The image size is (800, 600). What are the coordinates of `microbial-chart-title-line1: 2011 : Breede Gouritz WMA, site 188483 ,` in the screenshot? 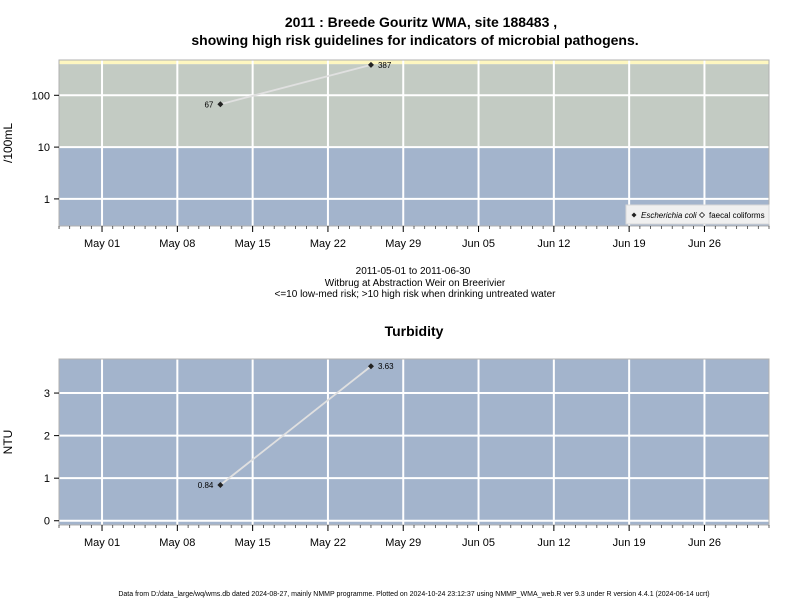 It's located at (421, 22).